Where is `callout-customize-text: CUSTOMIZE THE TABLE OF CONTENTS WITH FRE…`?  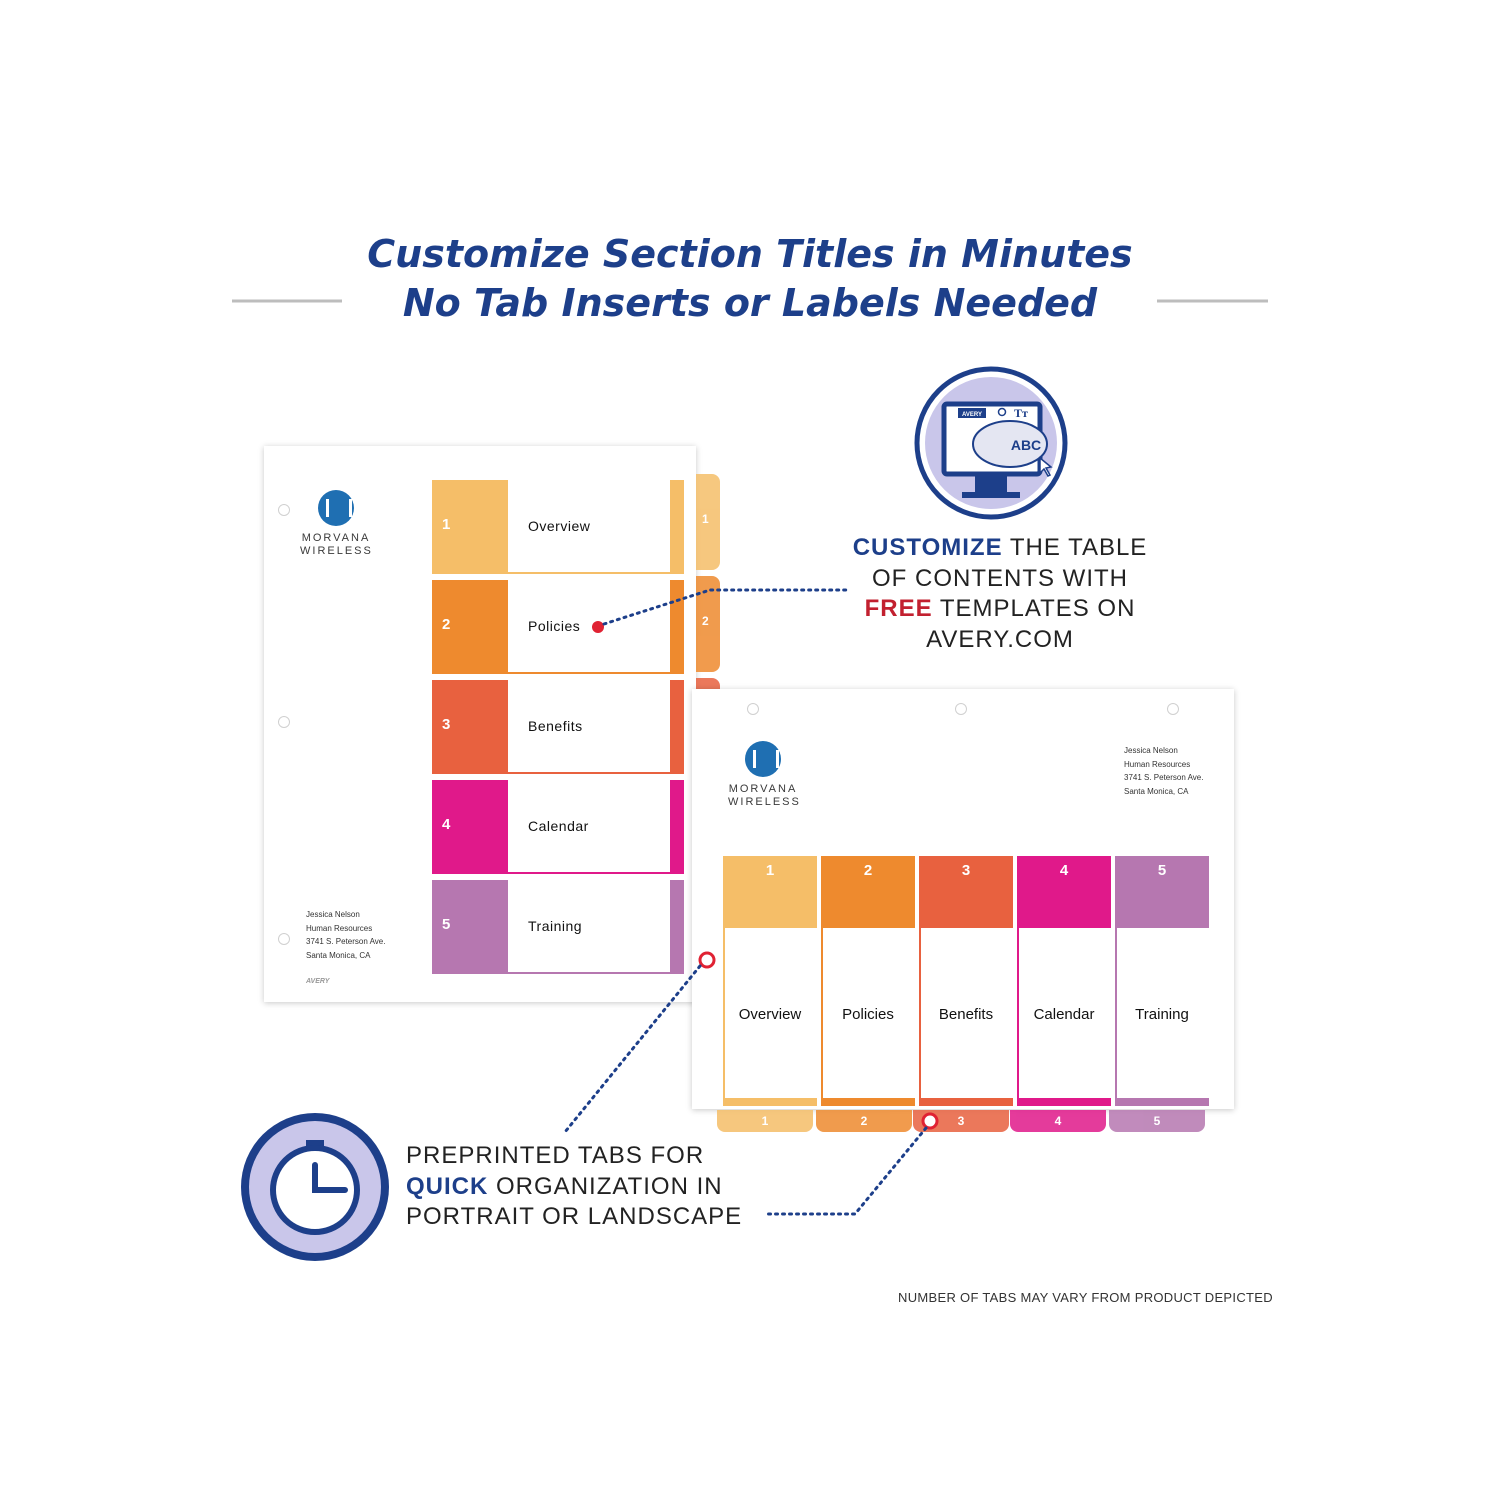
callout-customize-text: CUSTOMIZE THE TABLE OF CONTENTS WITH FRE… is located at coordinates (1000, 594).